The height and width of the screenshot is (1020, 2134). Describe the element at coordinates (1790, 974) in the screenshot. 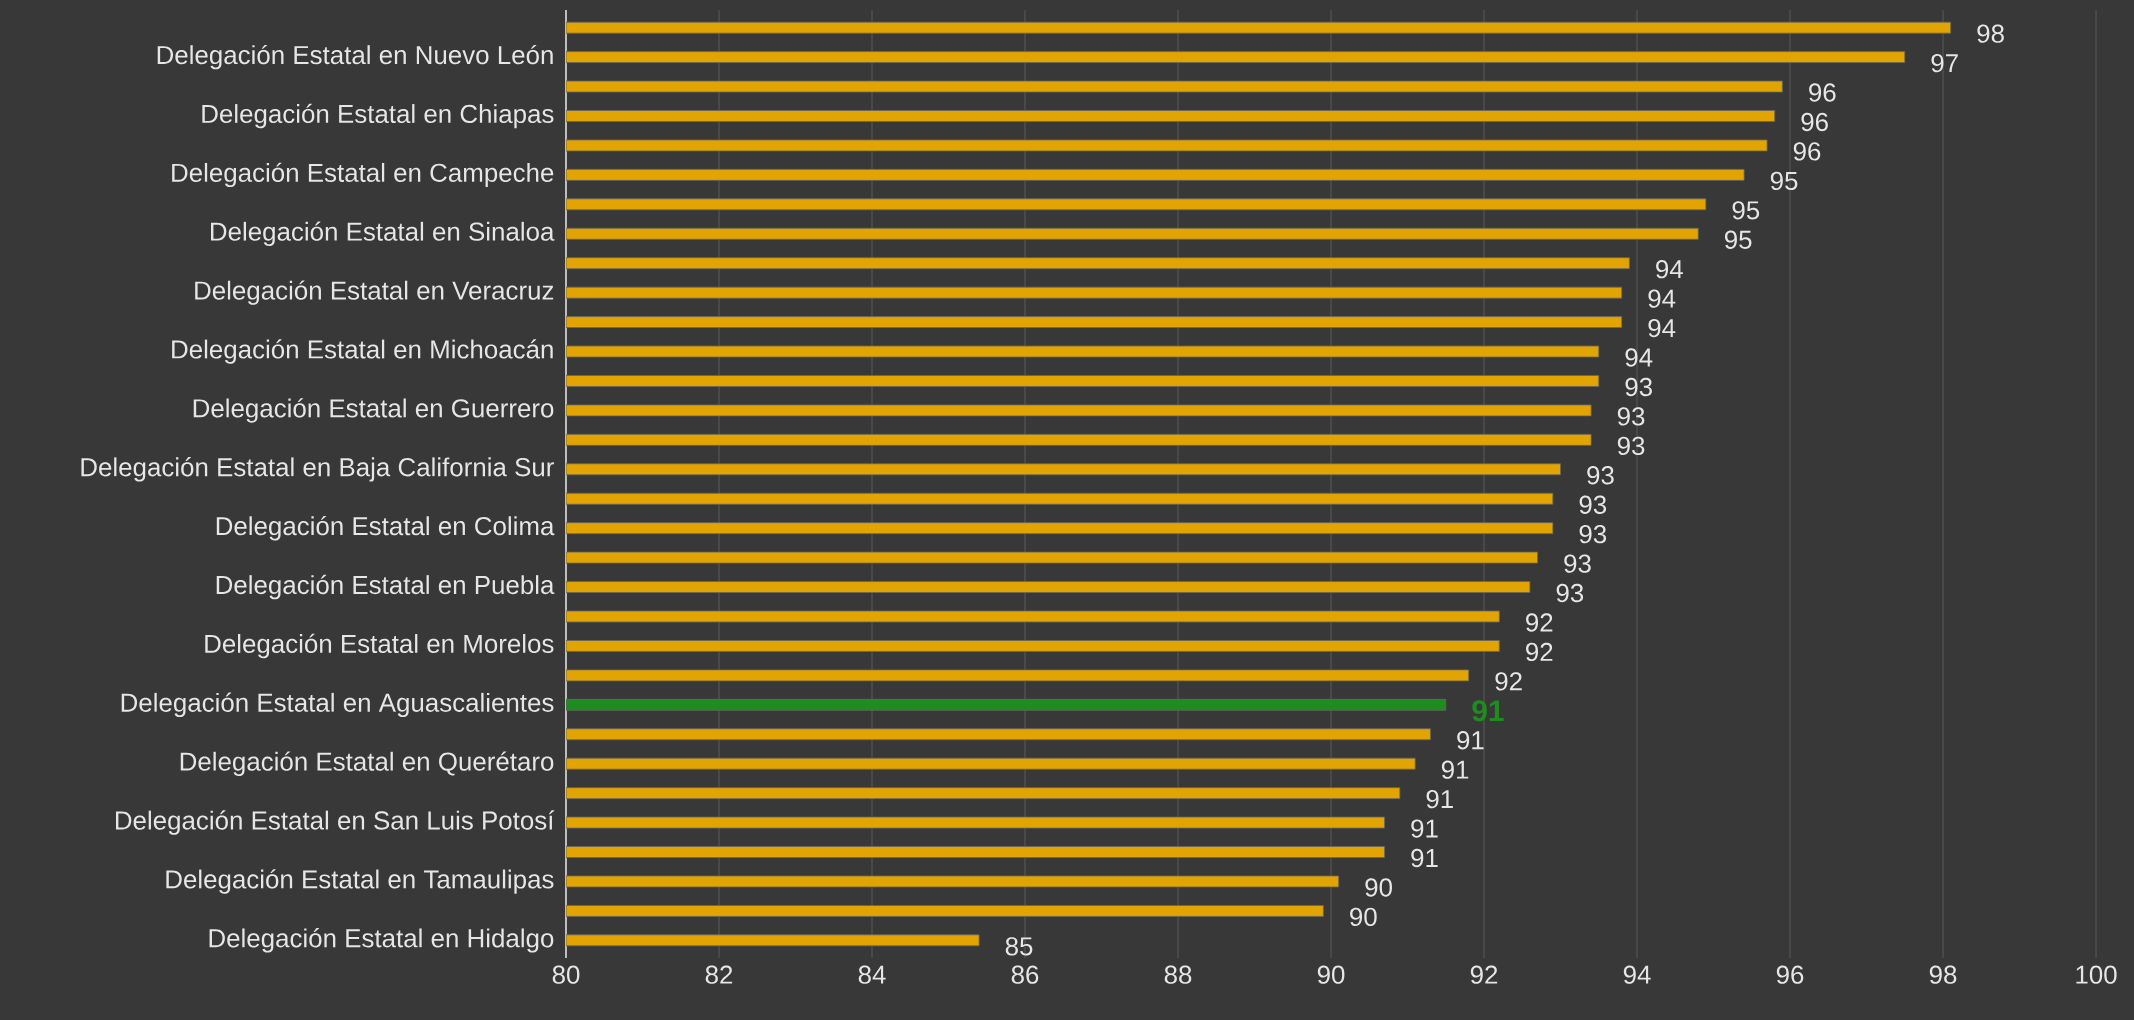

I see `x-tick-label: 96` at that location.